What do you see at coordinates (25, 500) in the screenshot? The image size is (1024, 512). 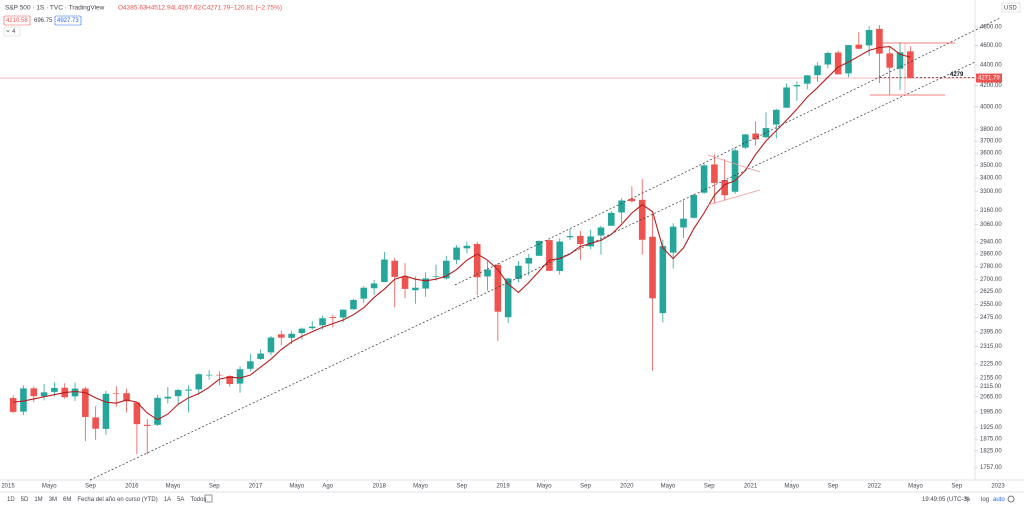 I see `range-button: 5D` at bounding box center [25, 500].